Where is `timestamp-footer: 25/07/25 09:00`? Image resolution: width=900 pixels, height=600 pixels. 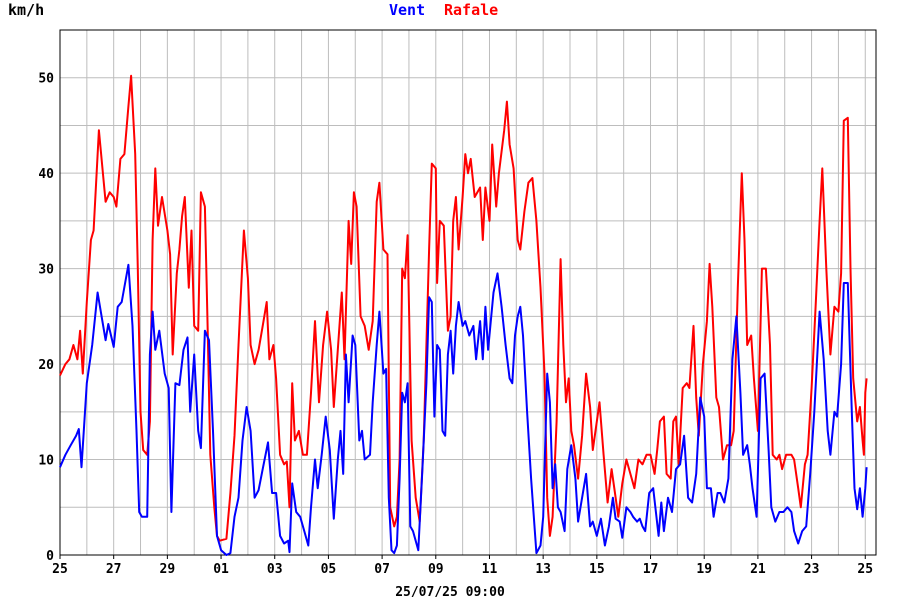 timestamp-footer: 25/07/25 09:00 is located at coordinates (450, 592).